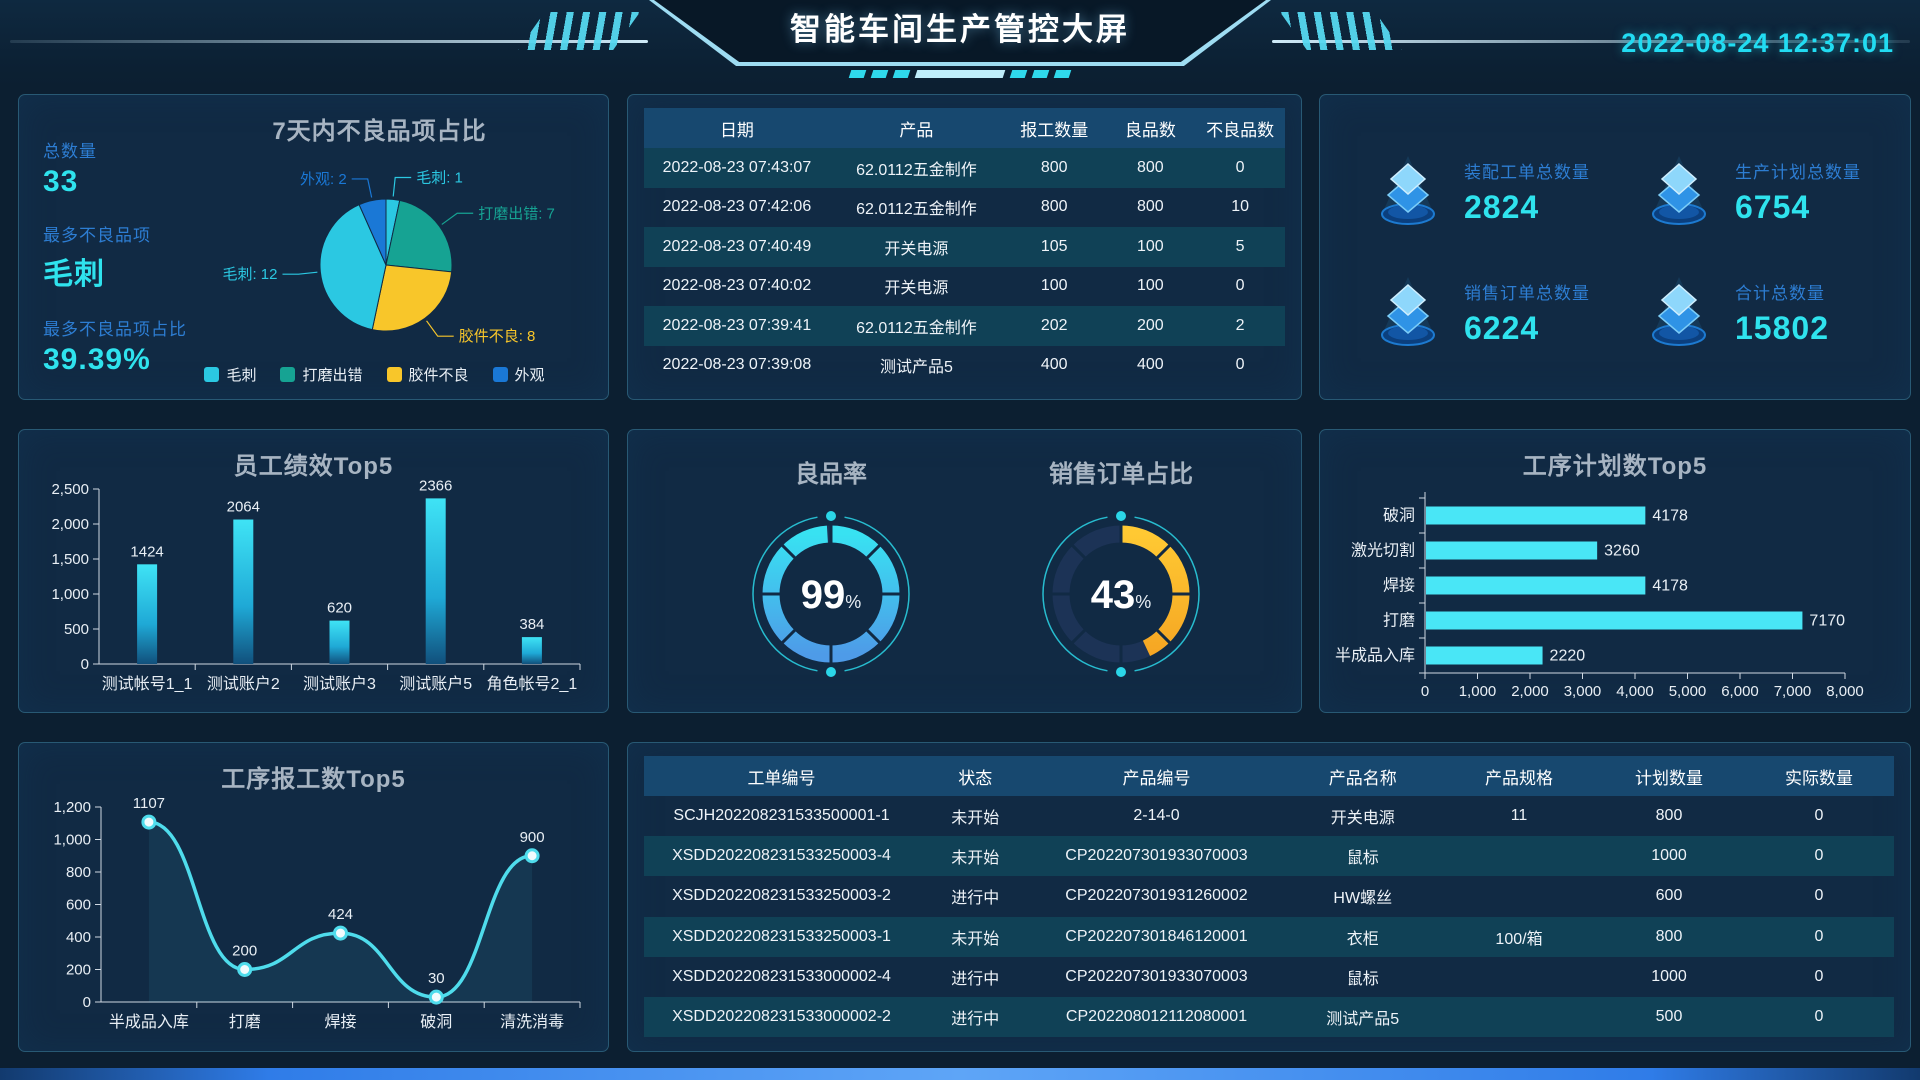 The width and height of the screenshot is (1920, 1080). Describe the element at coordinates (1150, 130) in the screenshot. I see `column-header: 良品数` at that location.